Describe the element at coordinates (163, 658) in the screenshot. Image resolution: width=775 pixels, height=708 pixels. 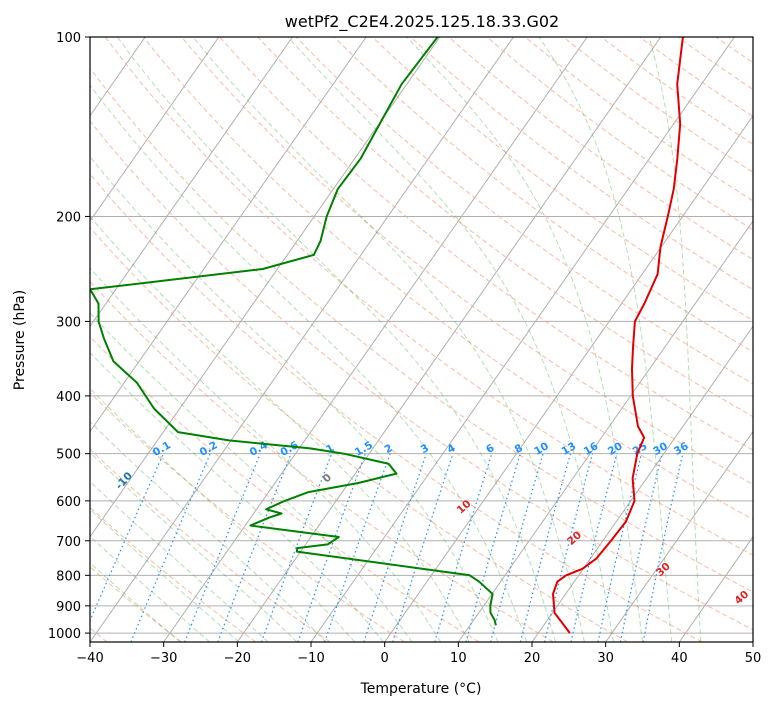
I see `x-tick-label: −30` at that location.